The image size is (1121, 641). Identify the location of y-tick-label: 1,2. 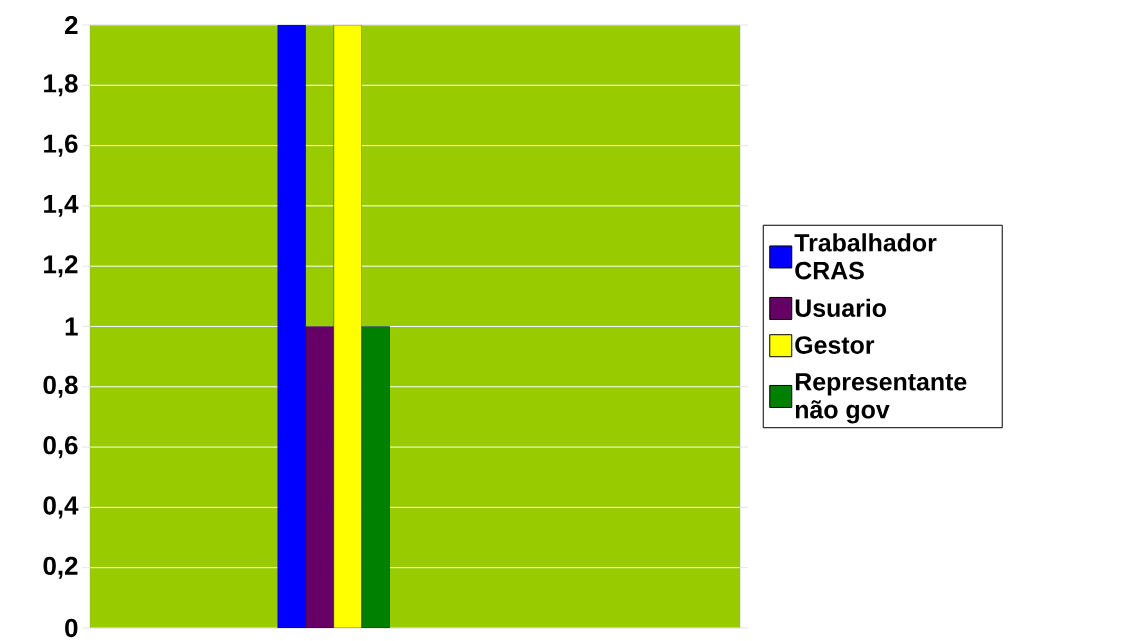
(61, 266).